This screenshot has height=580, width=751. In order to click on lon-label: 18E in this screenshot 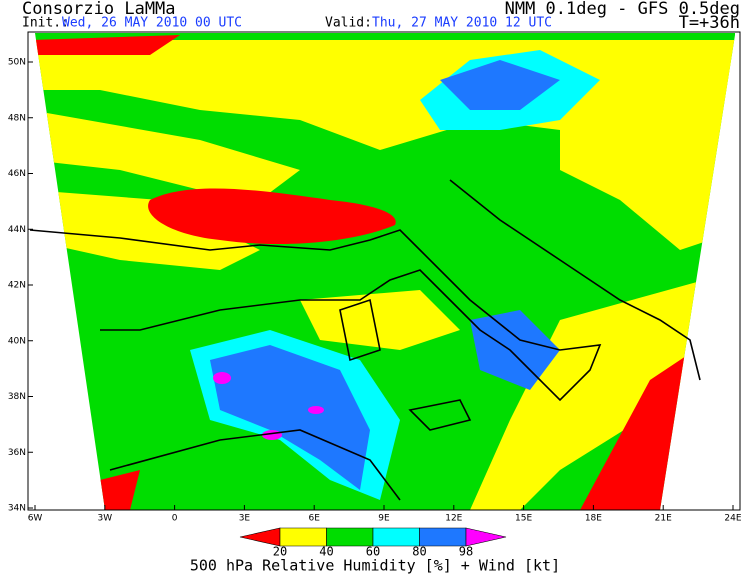, I will do `click(593, 519)`.